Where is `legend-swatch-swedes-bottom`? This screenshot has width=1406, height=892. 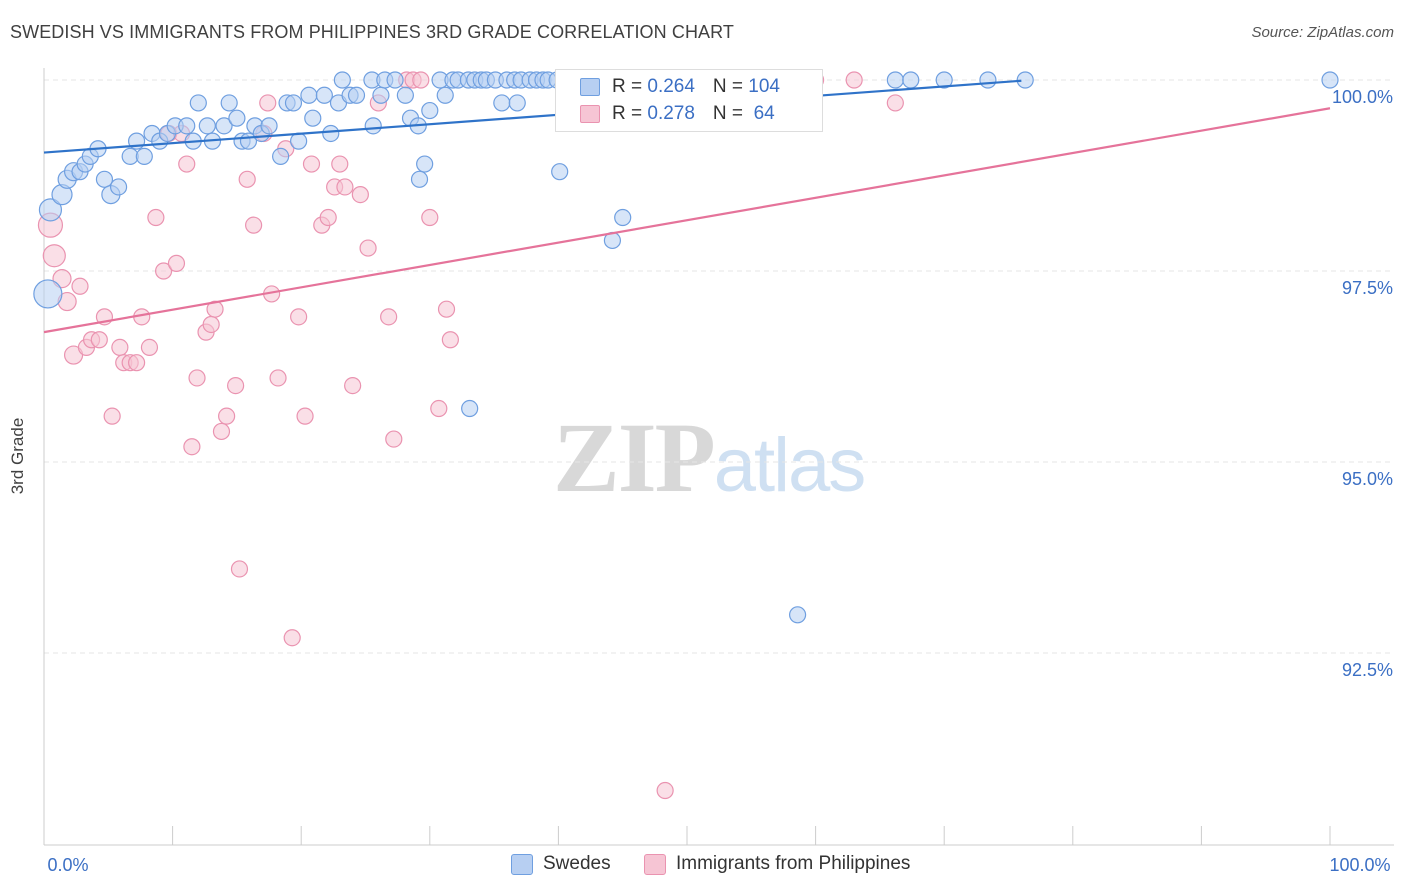
legend-swatch-swedes-bottom is located at coordinates (522, 864).